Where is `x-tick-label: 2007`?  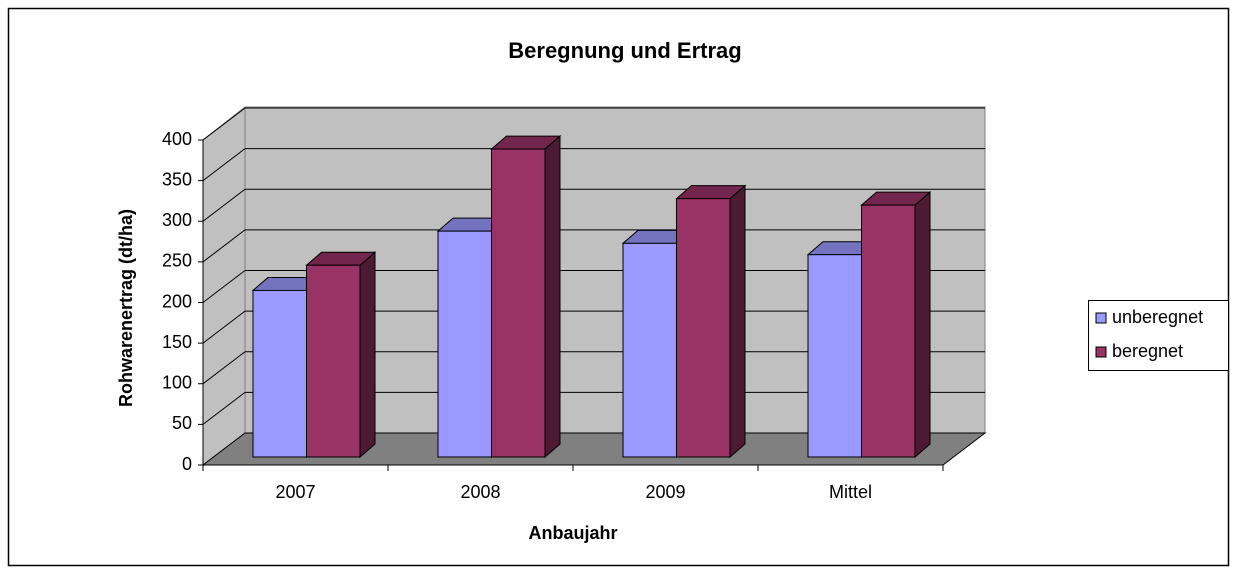 x-tick-label: 2007 is located at coordinates (295, 492).